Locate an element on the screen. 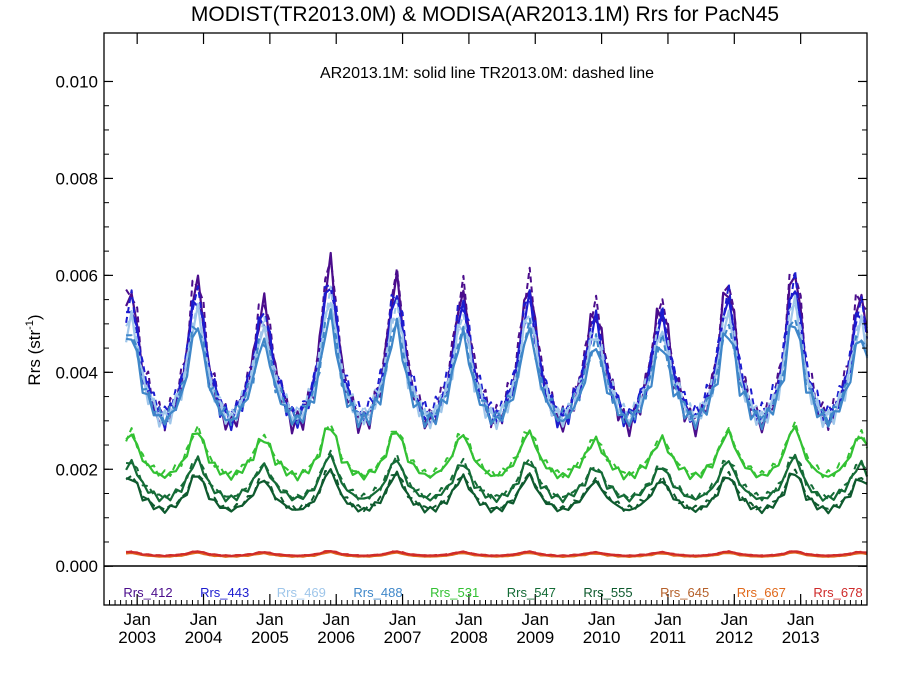 The image size is (900, 675). x-tick-year-label: 2005 is located at coordinates (270, 637).